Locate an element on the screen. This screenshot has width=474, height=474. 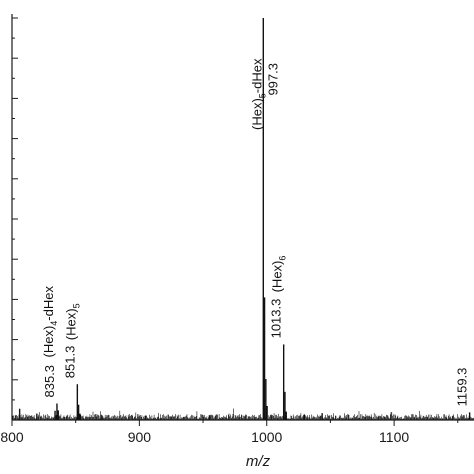
y-axis-ticks is located at coordinates (15, 209).